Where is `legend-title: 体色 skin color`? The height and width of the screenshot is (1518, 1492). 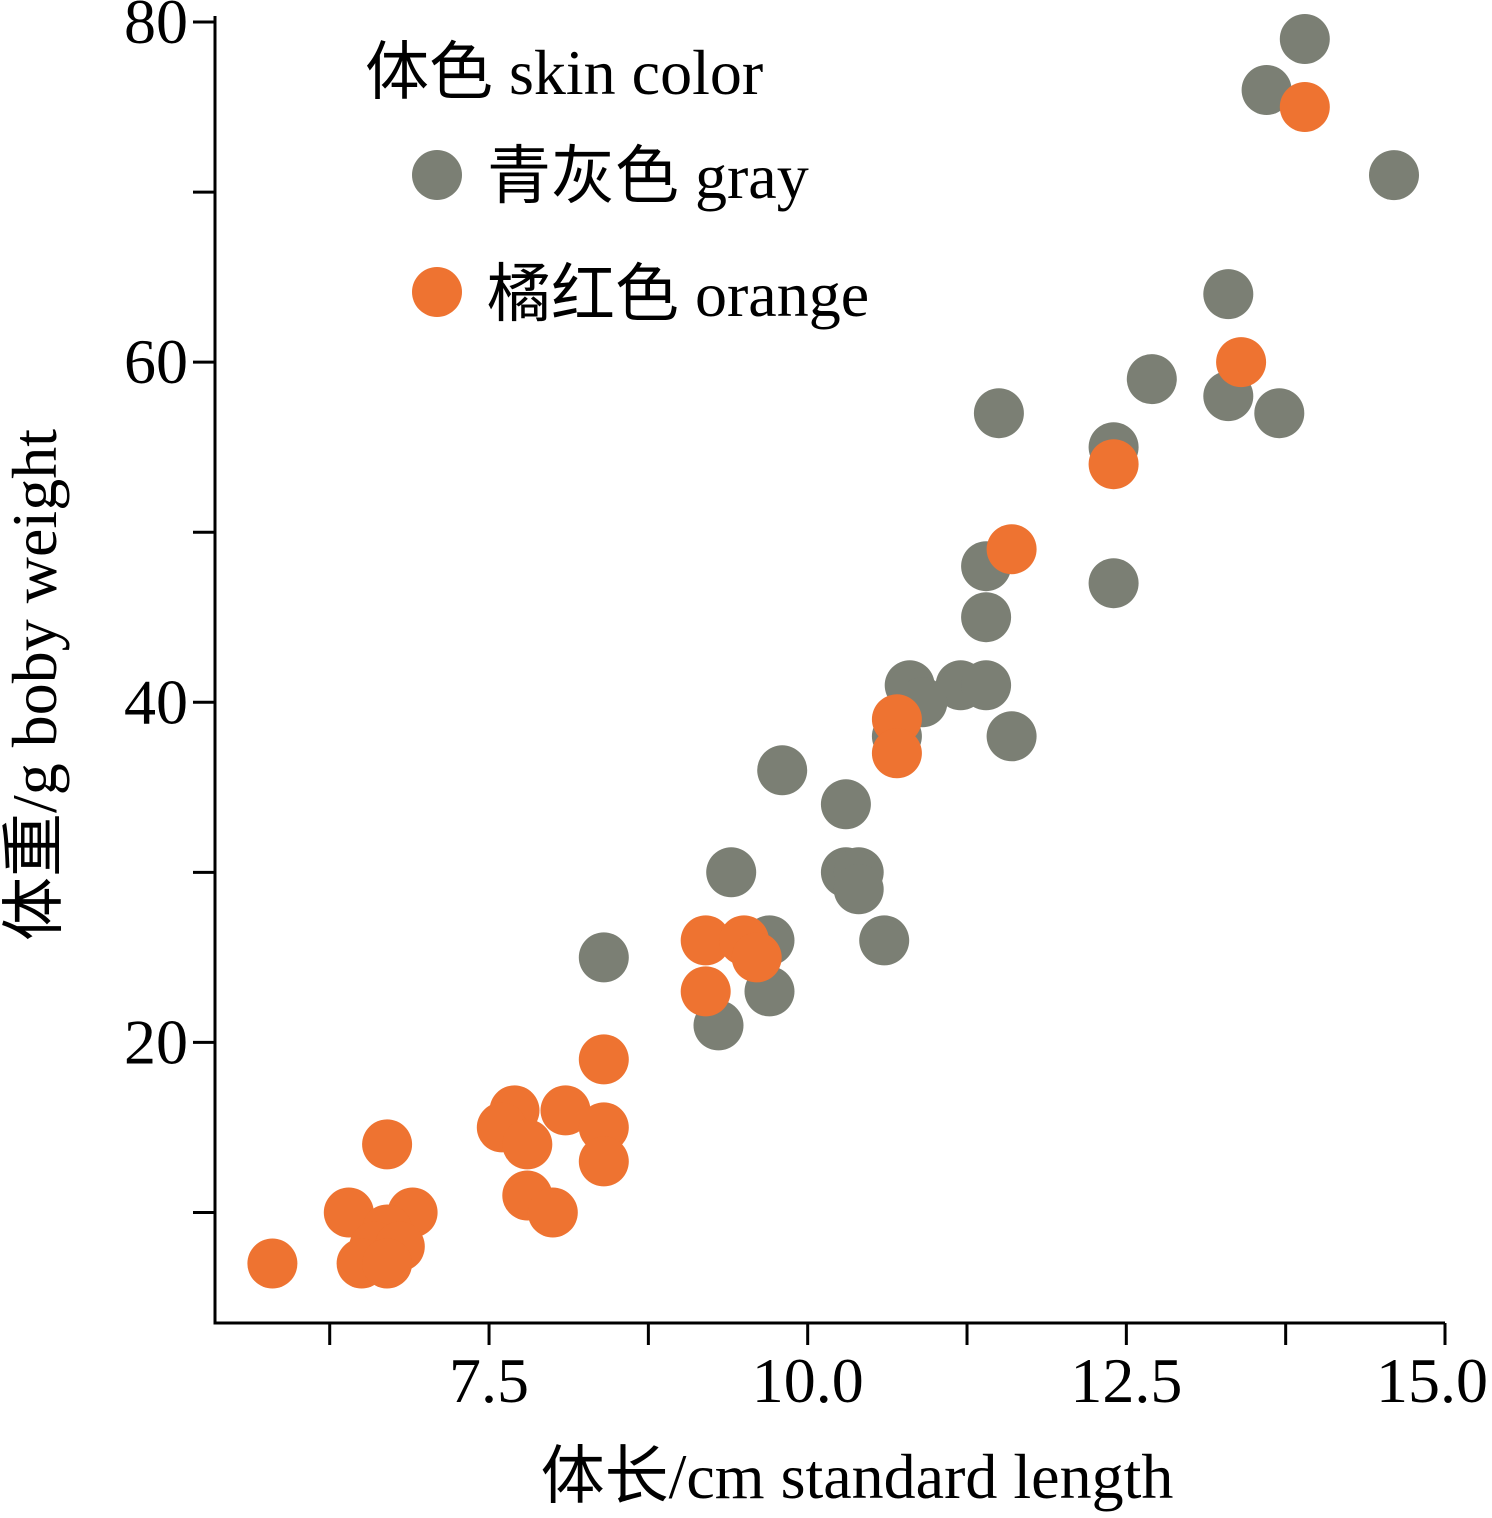 legend-title: 体色 skin color is located at coordinates (564, 72).